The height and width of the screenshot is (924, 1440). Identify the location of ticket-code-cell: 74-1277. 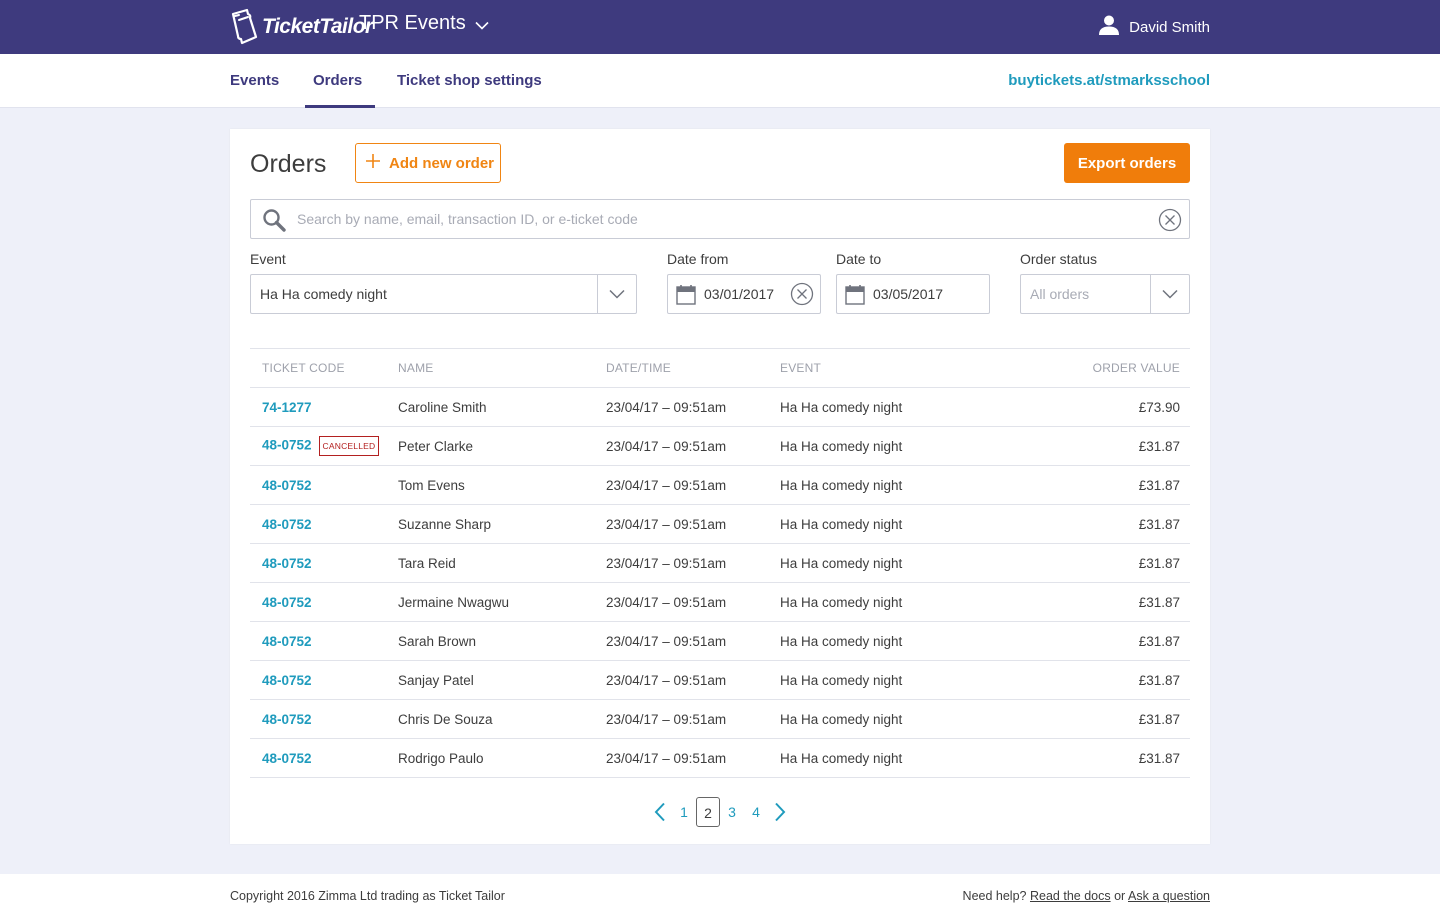
(324, 407).